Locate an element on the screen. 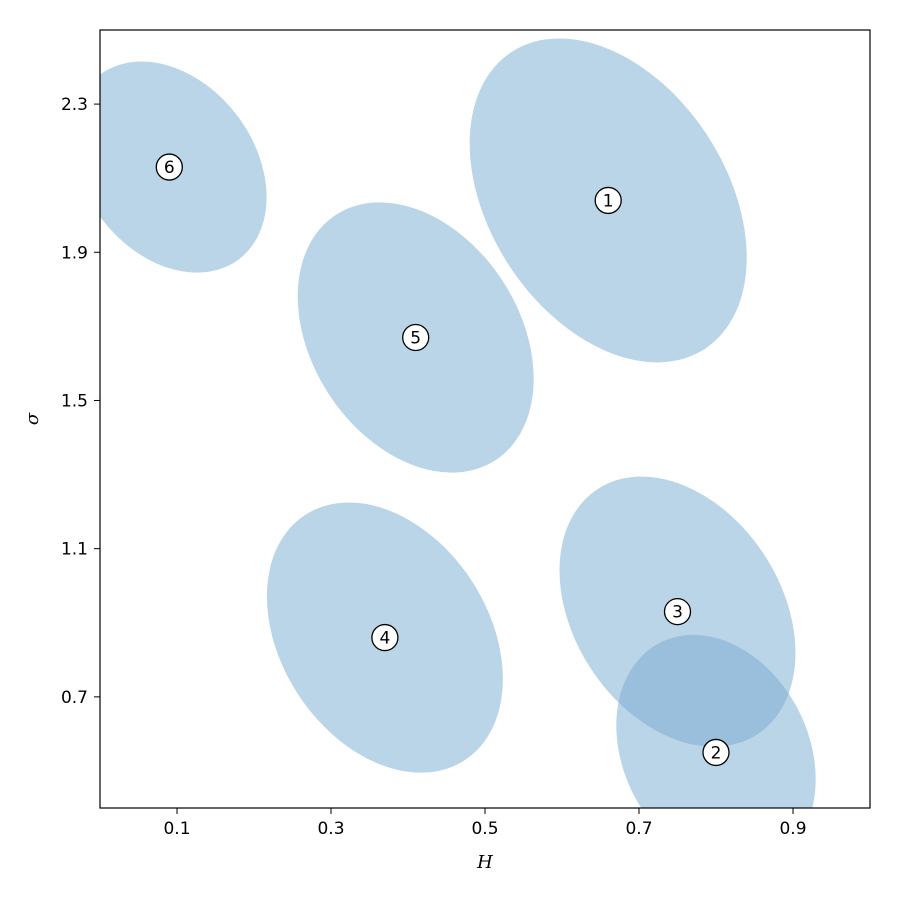 This screenshot has height=900, width=900. x-axis-label: H is located at coordinates (484, 862).